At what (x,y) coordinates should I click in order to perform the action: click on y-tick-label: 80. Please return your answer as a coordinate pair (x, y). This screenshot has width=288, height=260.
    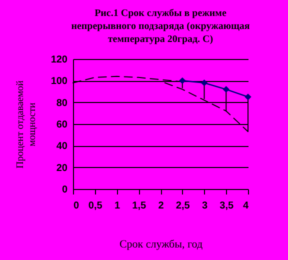
    Looking at the image, I should click on (62, 103).